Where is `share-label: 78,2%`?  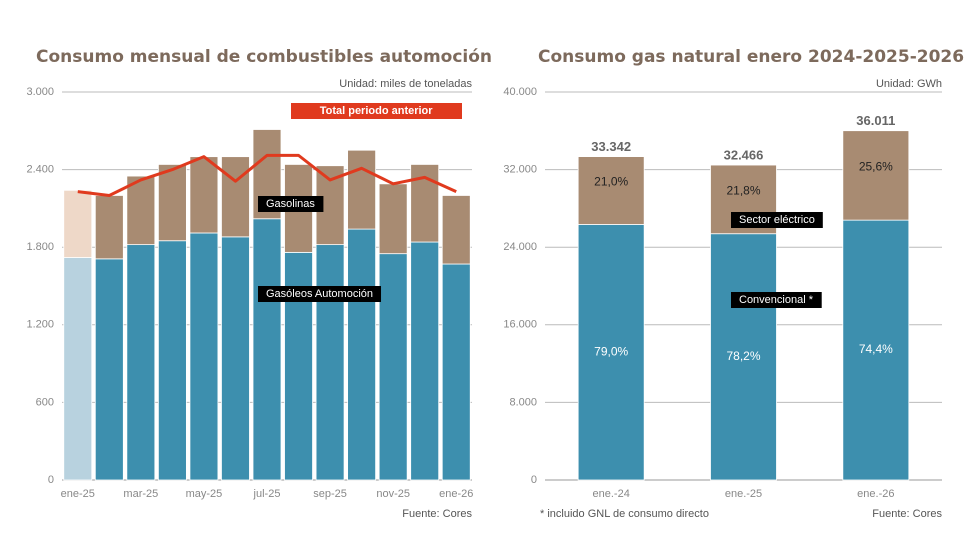
share-label: 78,2% is located at coordinates (743, 356).